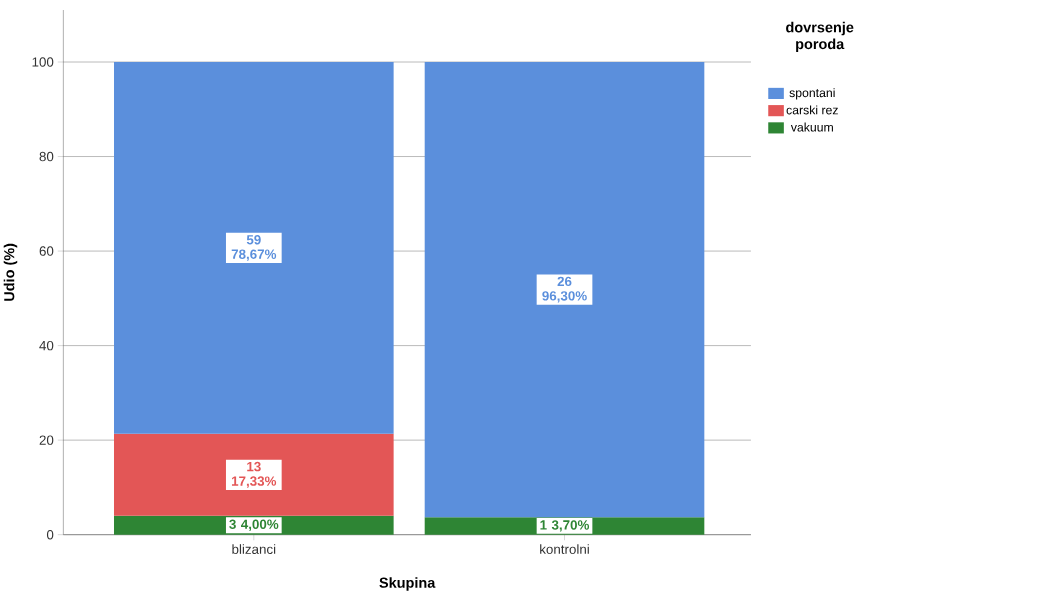 The height and width of the screenshot is (604, 1050). What do you see at coordinates (564, 549) in the screenshot?
I see `x-tick-label: kontrolni` at bounding box center [564, 549].